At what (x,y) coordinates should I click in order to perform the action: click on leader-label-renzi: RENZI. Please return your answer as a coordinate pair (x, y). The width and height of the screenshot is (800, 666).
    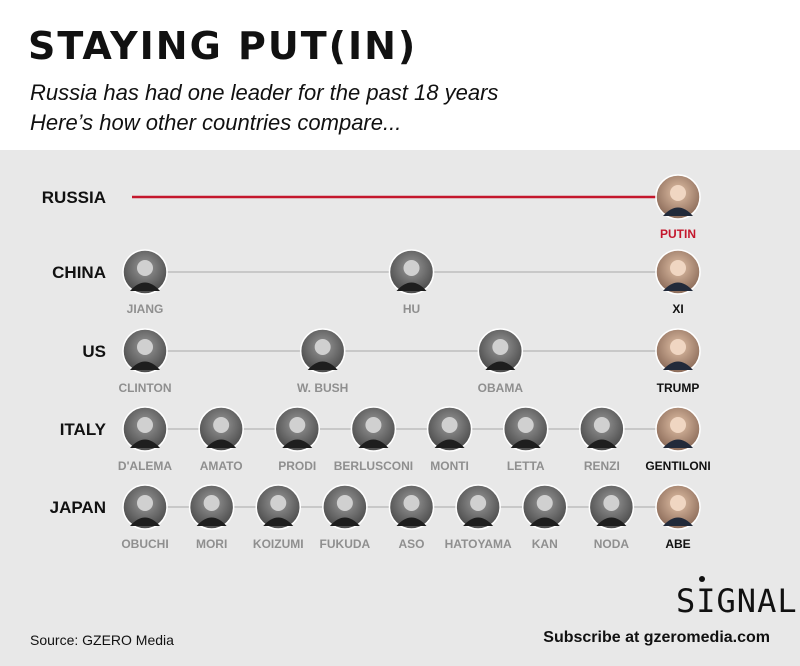
    Looking at the image, I should click on (602, 466).